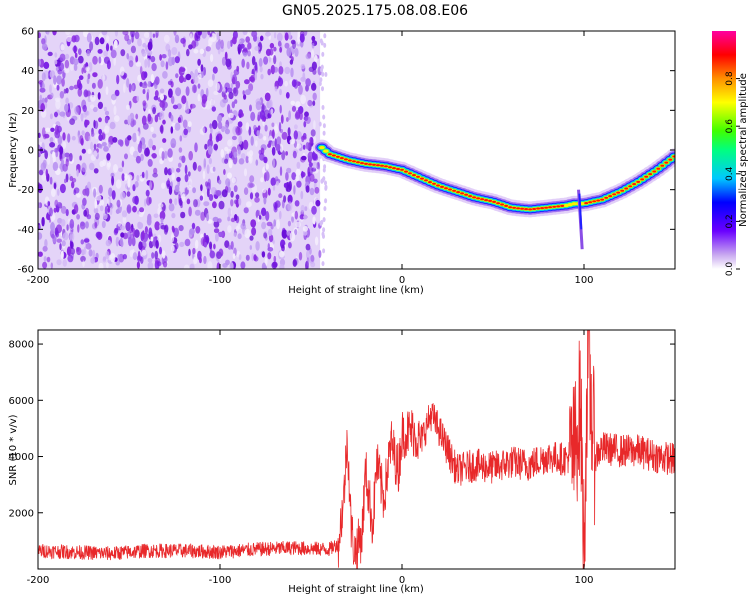 This screenshot has height=600, width=750. I want to click on x-tick-label: -200, so click(38, 580).